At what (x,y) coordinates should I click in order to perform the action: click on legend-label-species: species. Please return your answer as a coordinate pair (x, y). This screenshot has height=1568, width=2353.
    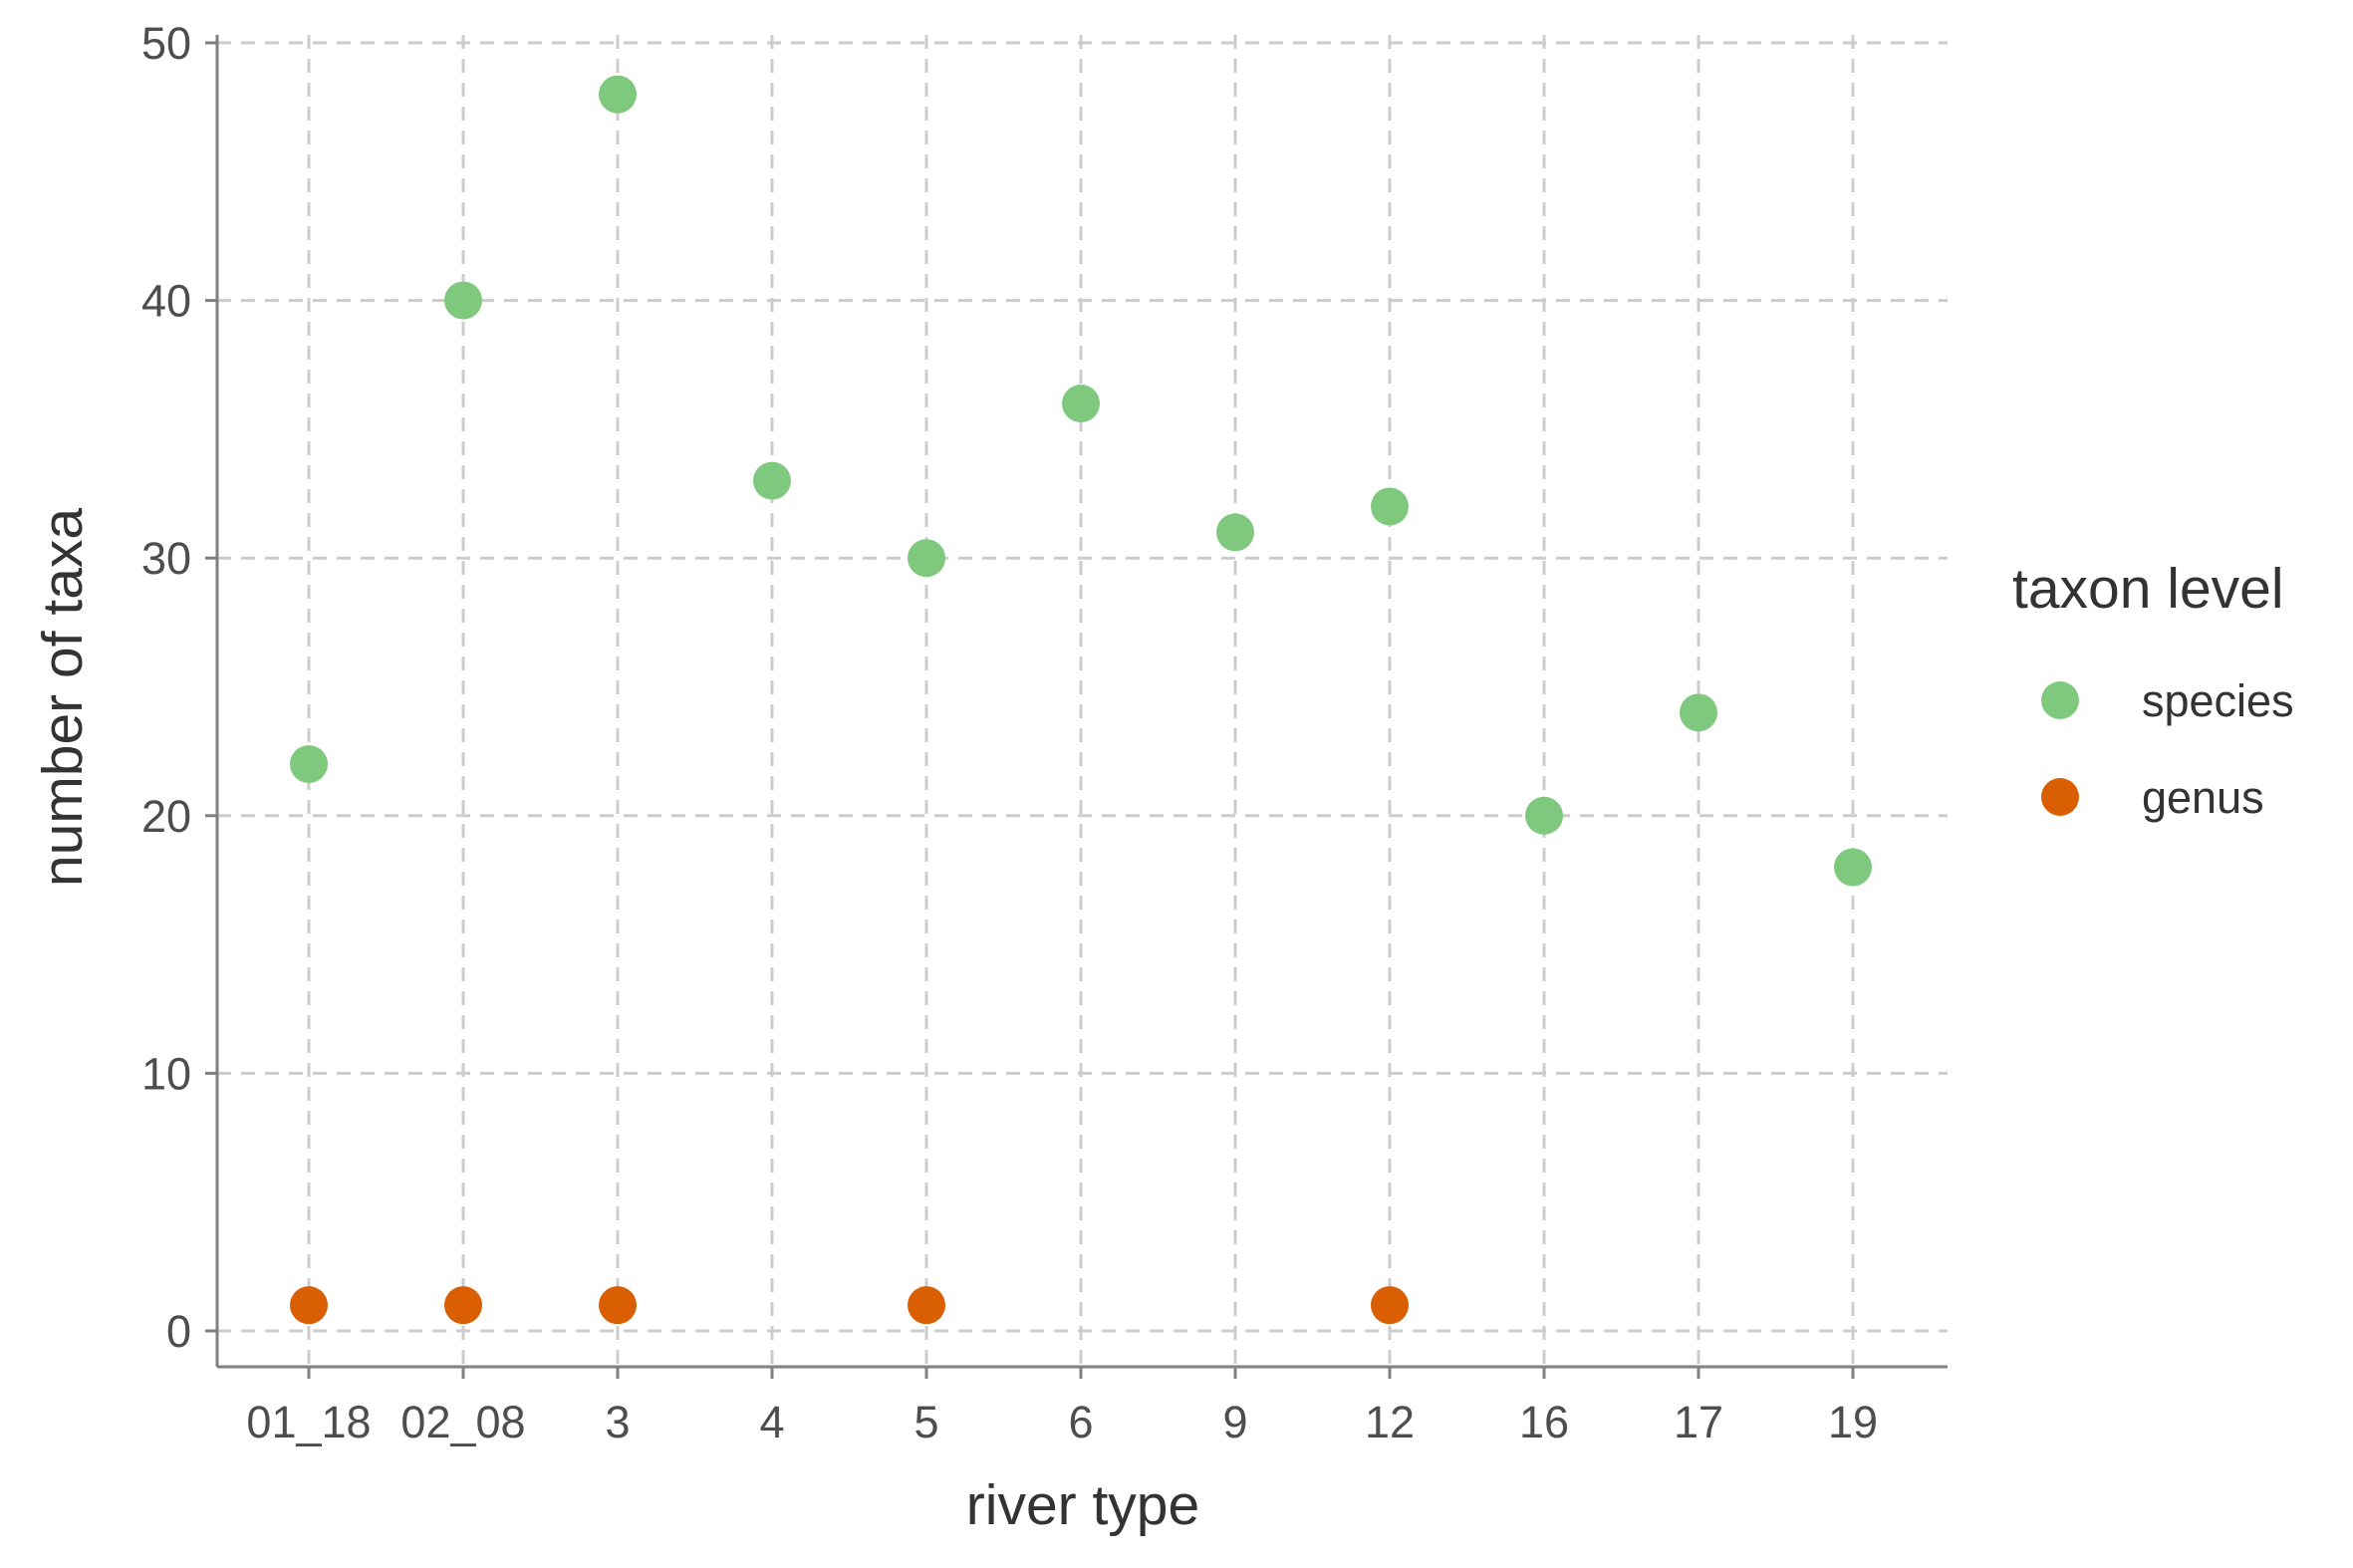
    Looking at the image, I should click on (2218, 700).